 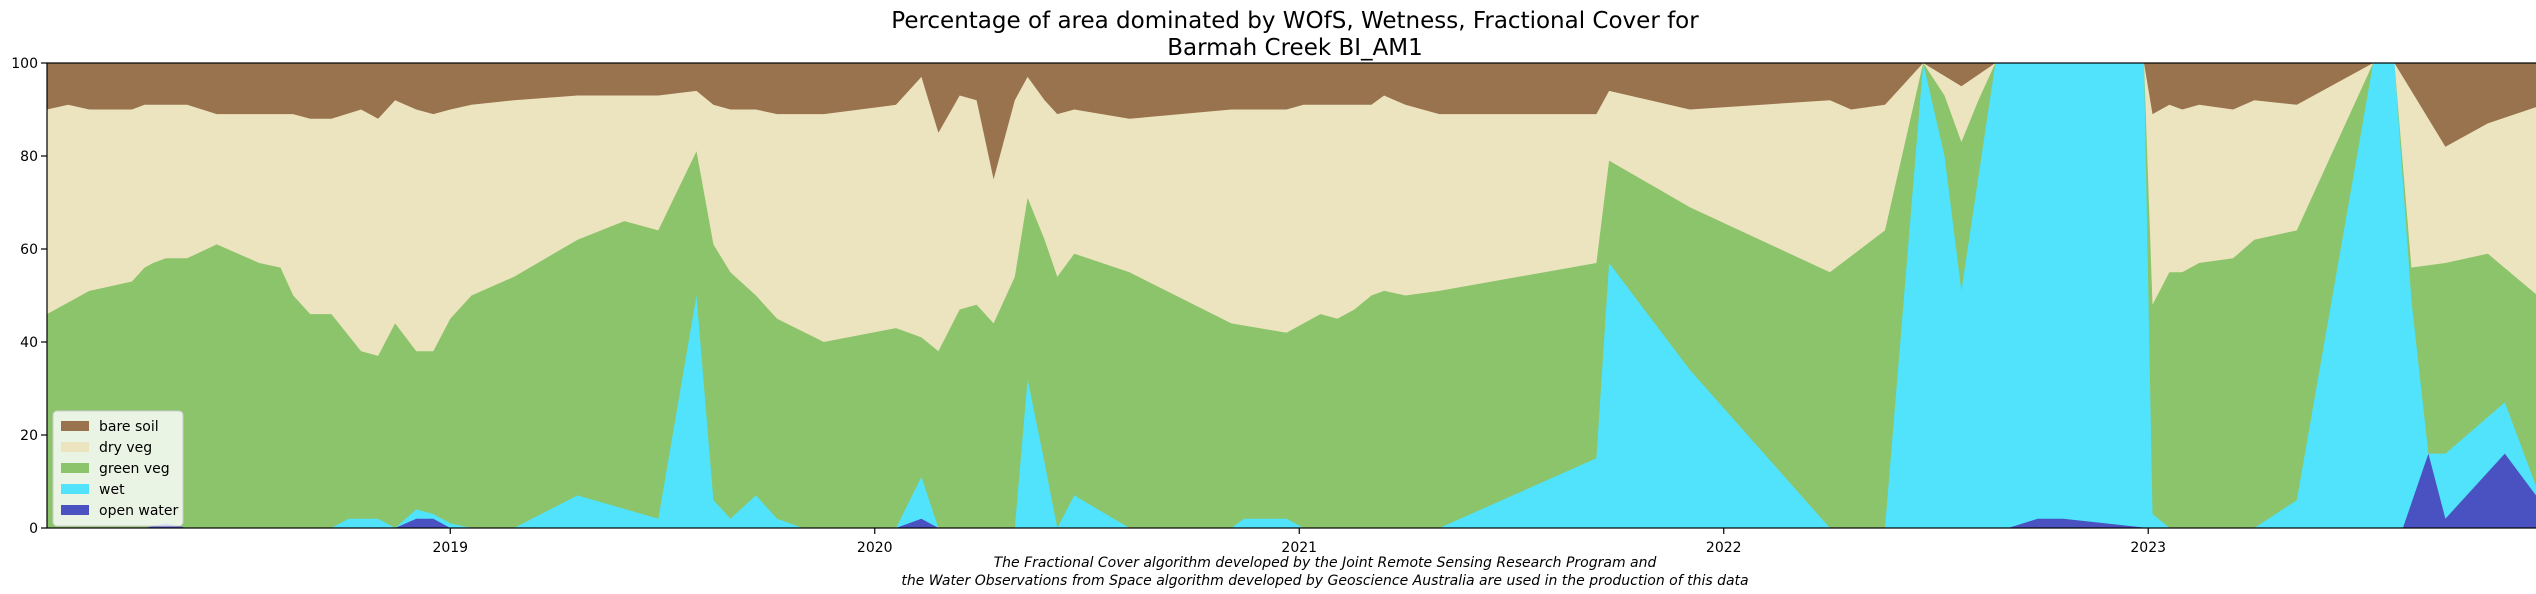 What do you see at coordinates (24, 64) in the screenshot?
I see `y-tick-label: 100` at bounding box center [24, 64].